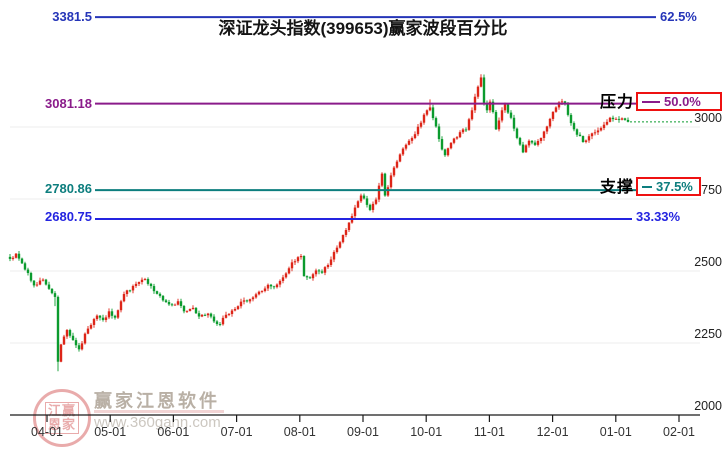  What do you see at coordinates (363, 28) in the screenshot?
I see `chart-title: 深证龙头指数(399653)赢家波段百分比` at bounding box center [363, 28].